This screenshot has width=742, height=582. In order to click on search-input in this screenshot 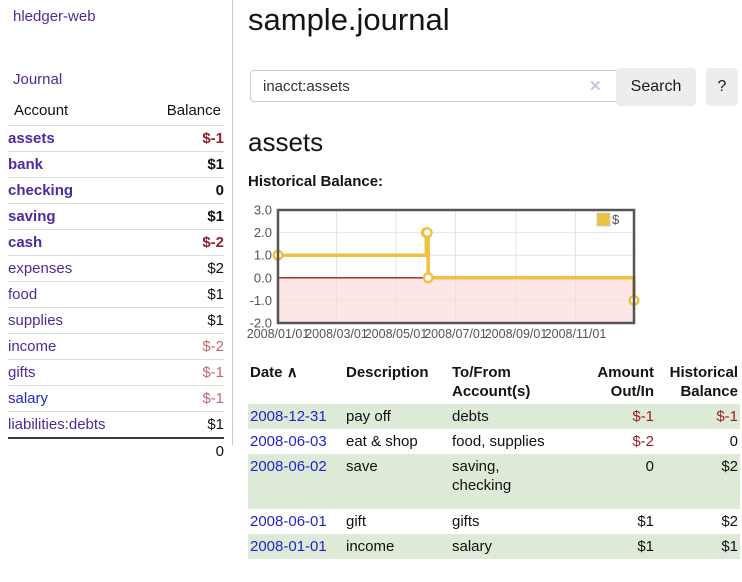, I will do `click(437, 86)`.